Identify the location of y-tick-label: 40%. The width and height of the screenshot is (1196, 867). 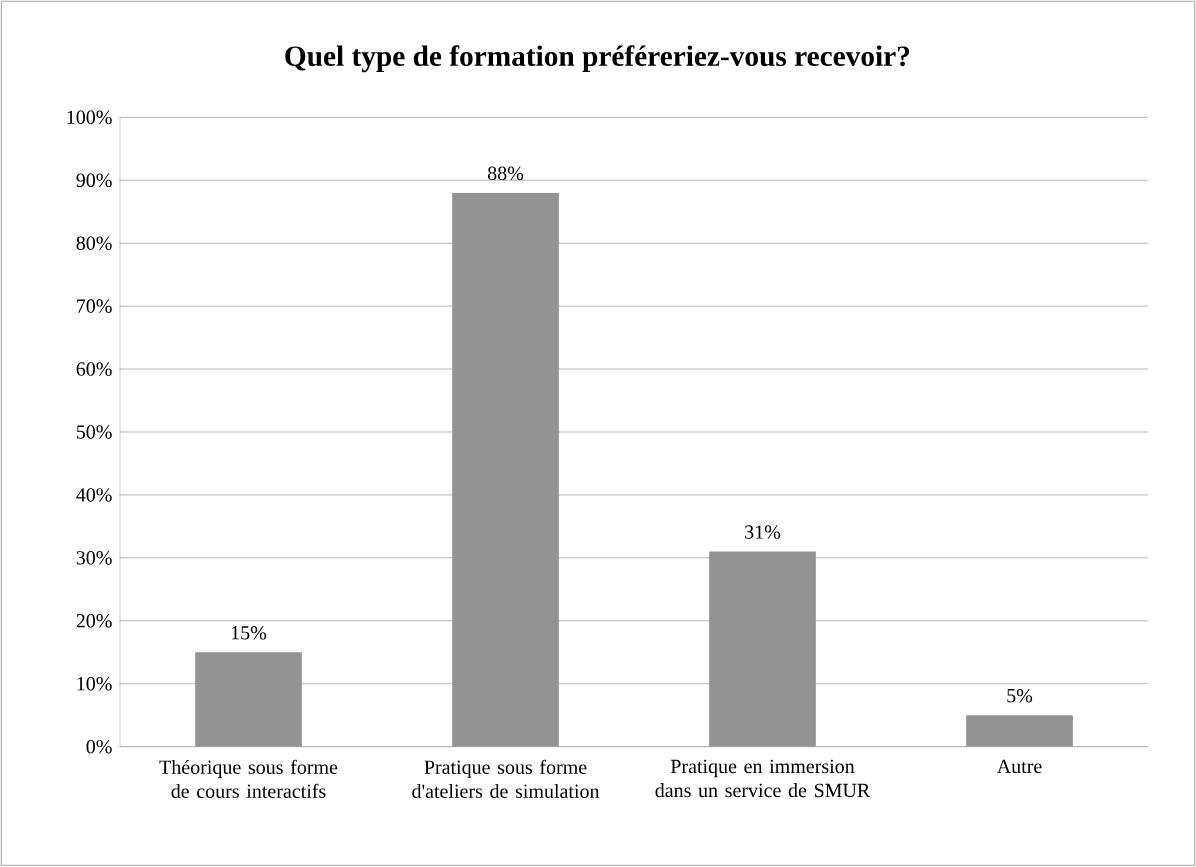
(94, 495).